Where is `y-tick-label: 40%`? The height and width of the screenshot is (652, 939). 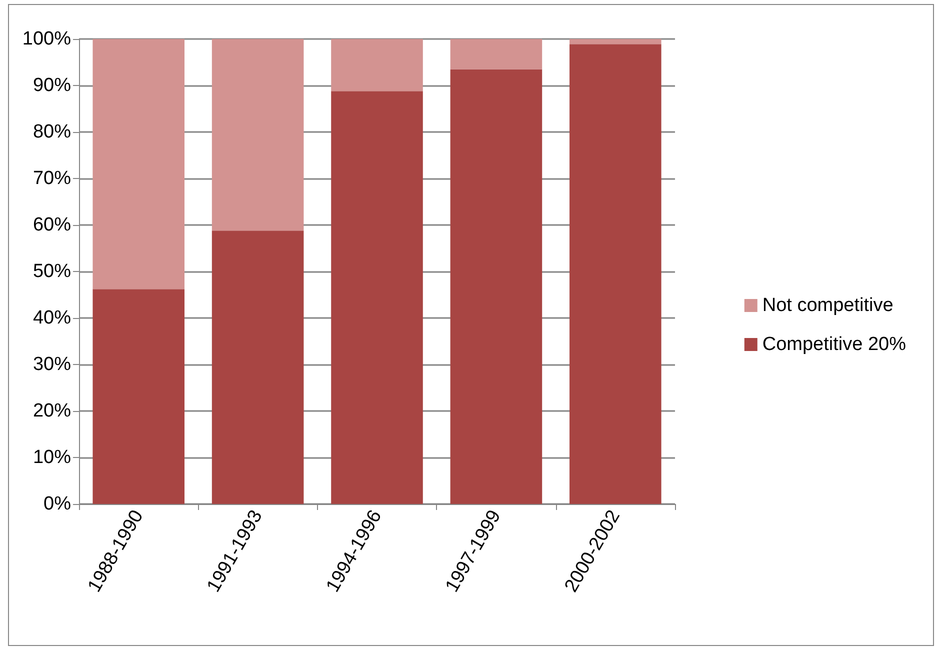 y-tick-label: 40% is located at coordinates (52, 318).